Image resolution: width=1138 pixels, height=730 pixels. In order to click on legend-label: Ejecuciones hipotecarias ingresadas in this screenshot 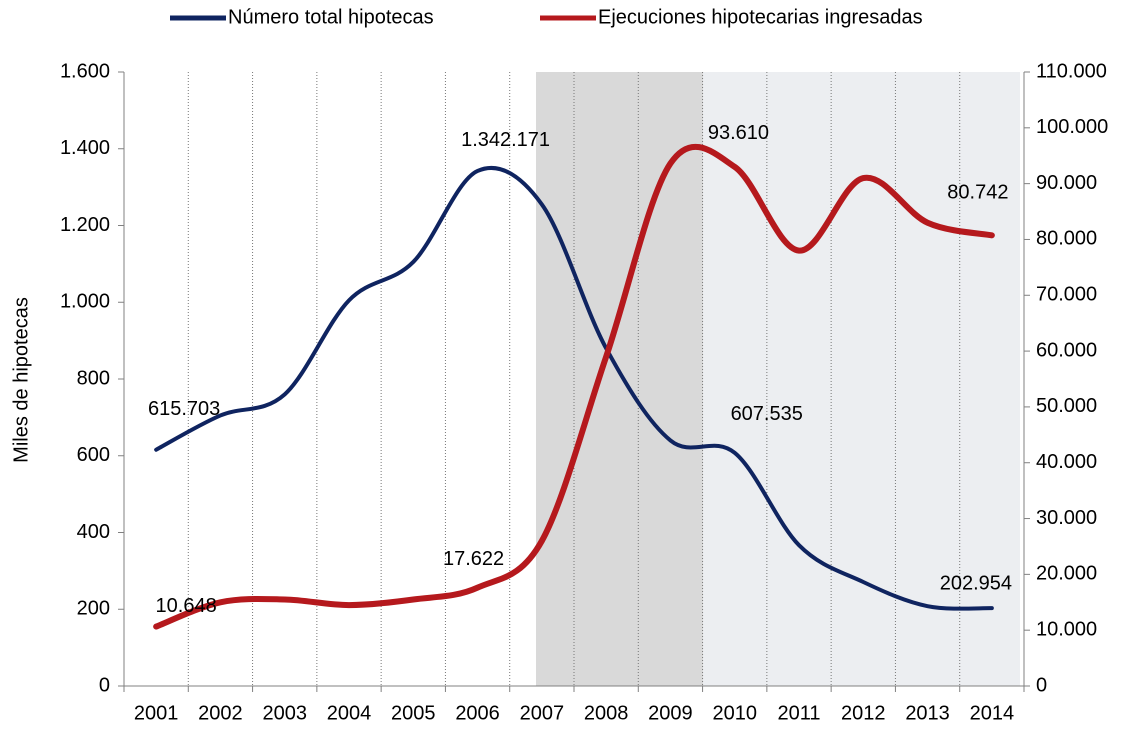, I will do `click(760, 17)`.